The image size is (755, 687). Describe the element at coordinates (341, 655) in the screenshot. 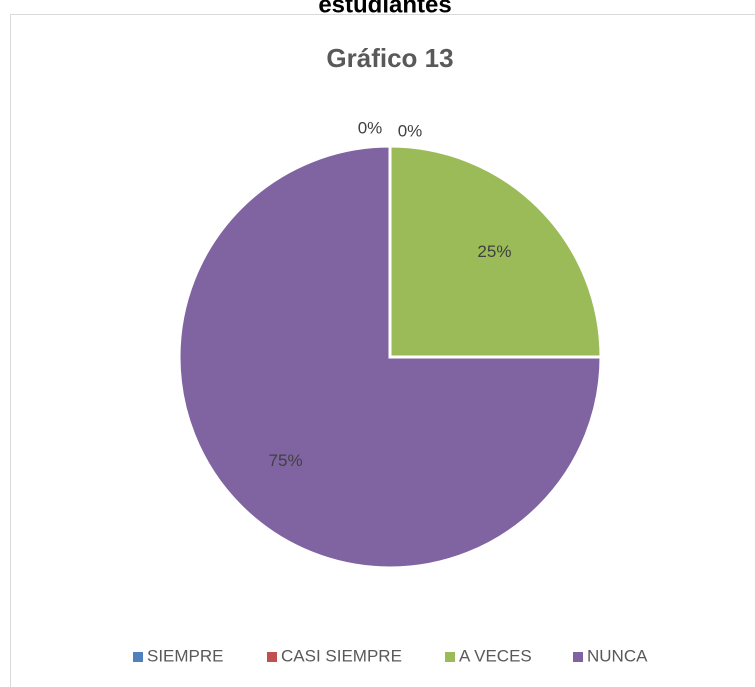

I see `legend-label: CASI SIEMPRE` at that location.